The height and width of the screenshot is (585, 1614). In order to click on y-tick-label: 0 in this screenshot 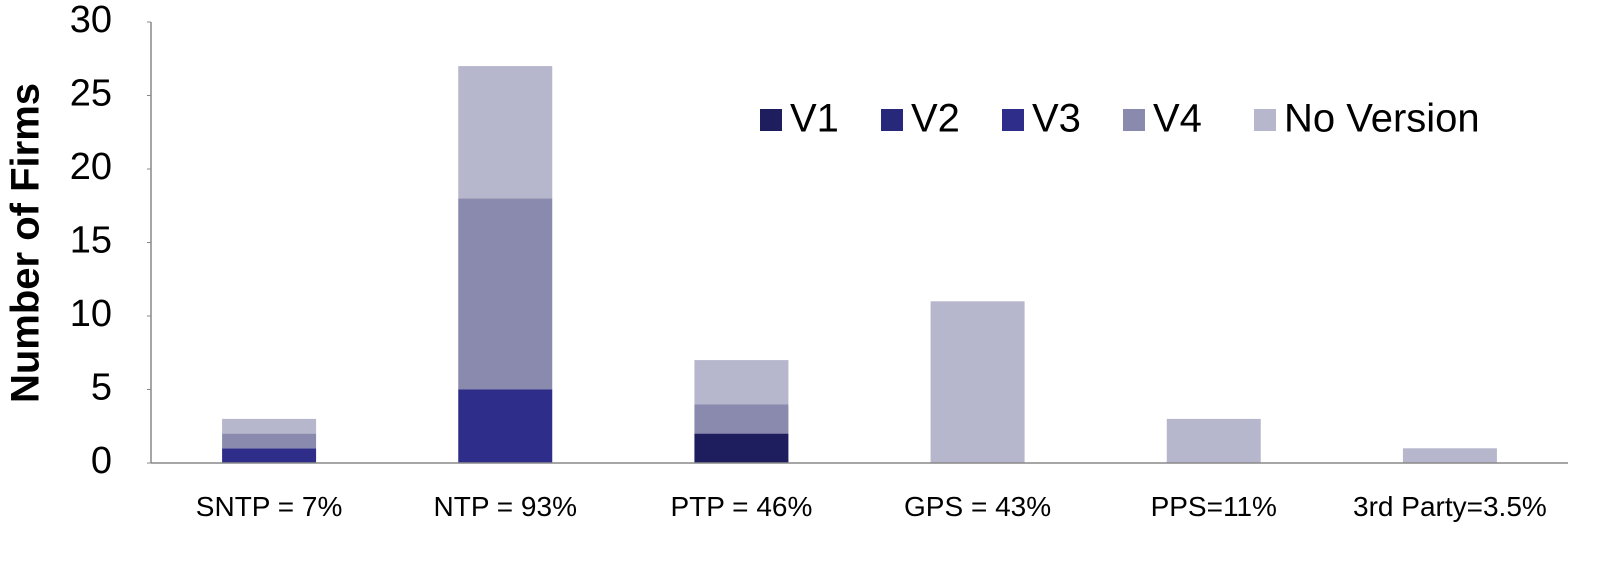, I will do `click(101, 461)`.